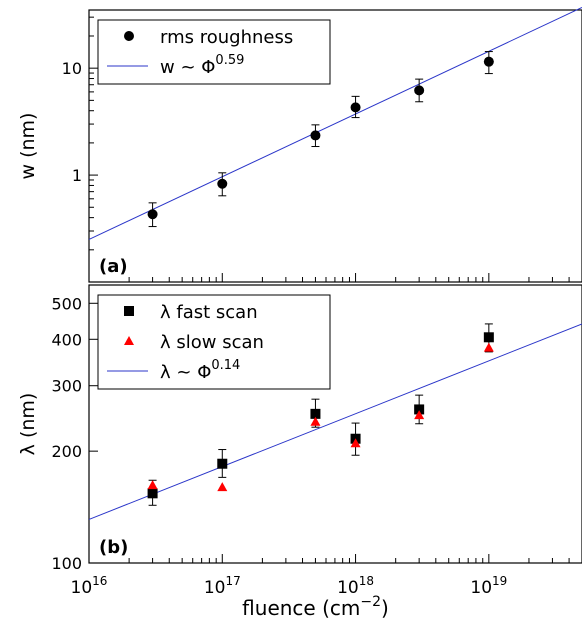 The height and width of the screenshot is (632, 582). What do you see at coordinates (315, 607) in the screenshot?
I see `x-axis-label: fluence (cm−2)` at bounding box center [315, 607].